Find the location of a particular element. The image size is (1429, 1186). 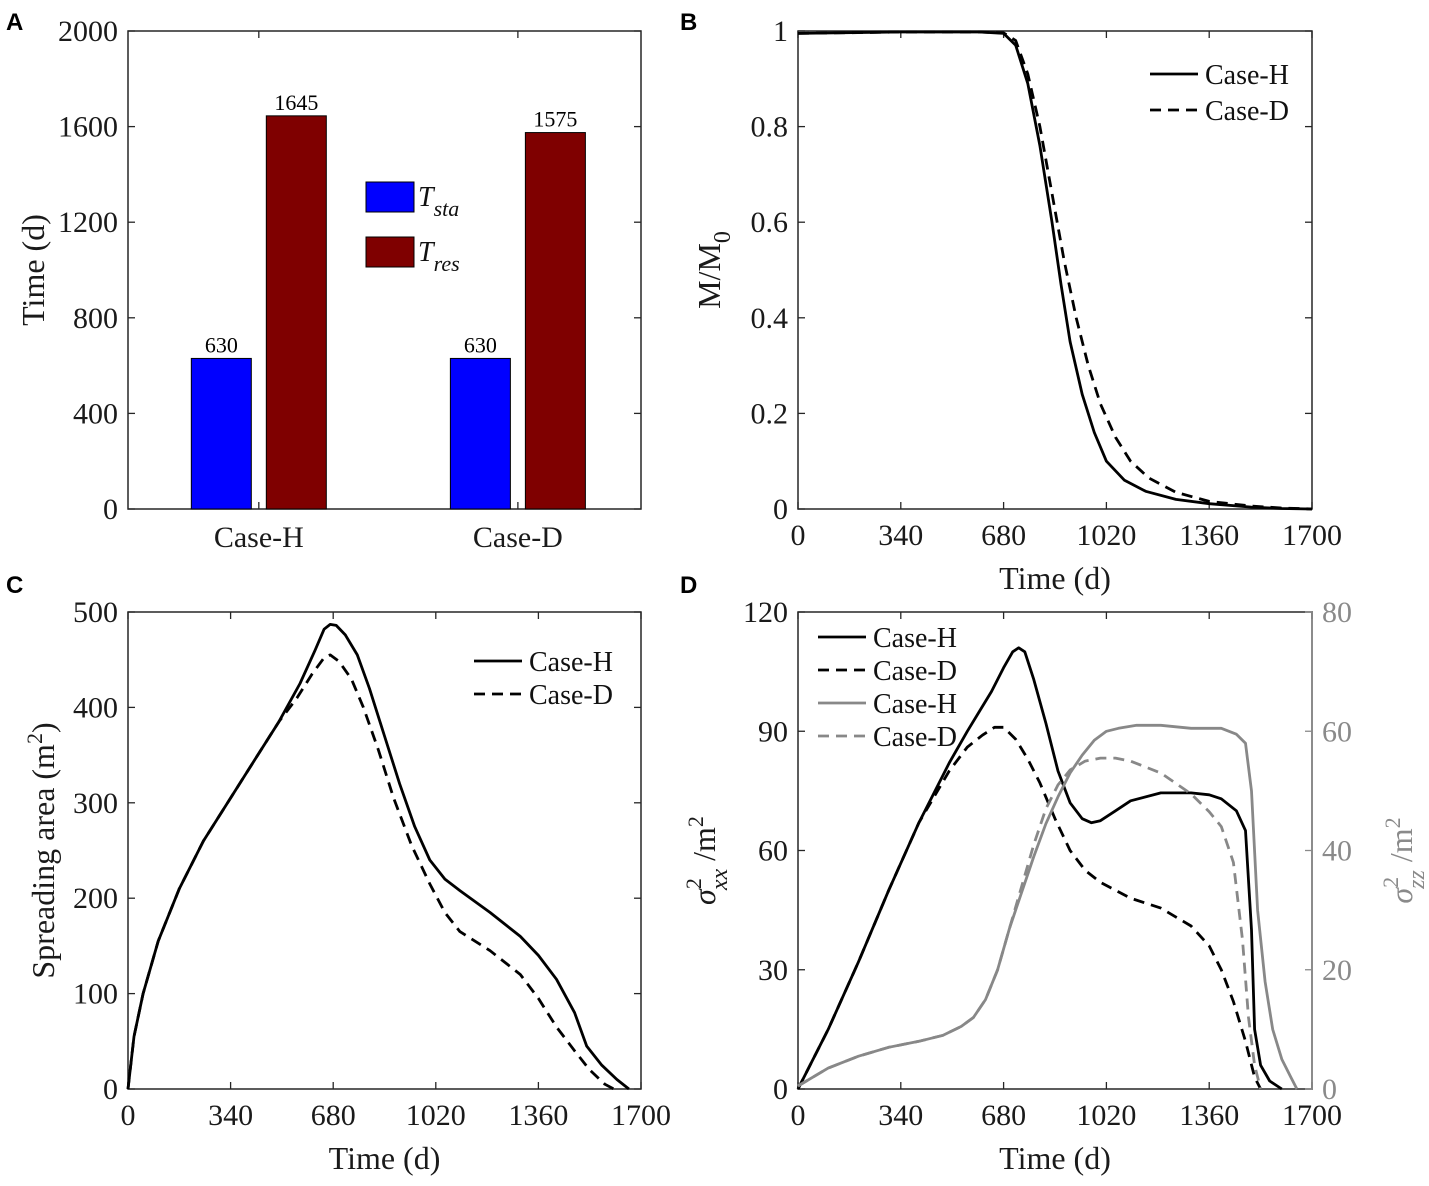

y-axis-label: Spreading area (m2) is located at coordinates (41, 850).